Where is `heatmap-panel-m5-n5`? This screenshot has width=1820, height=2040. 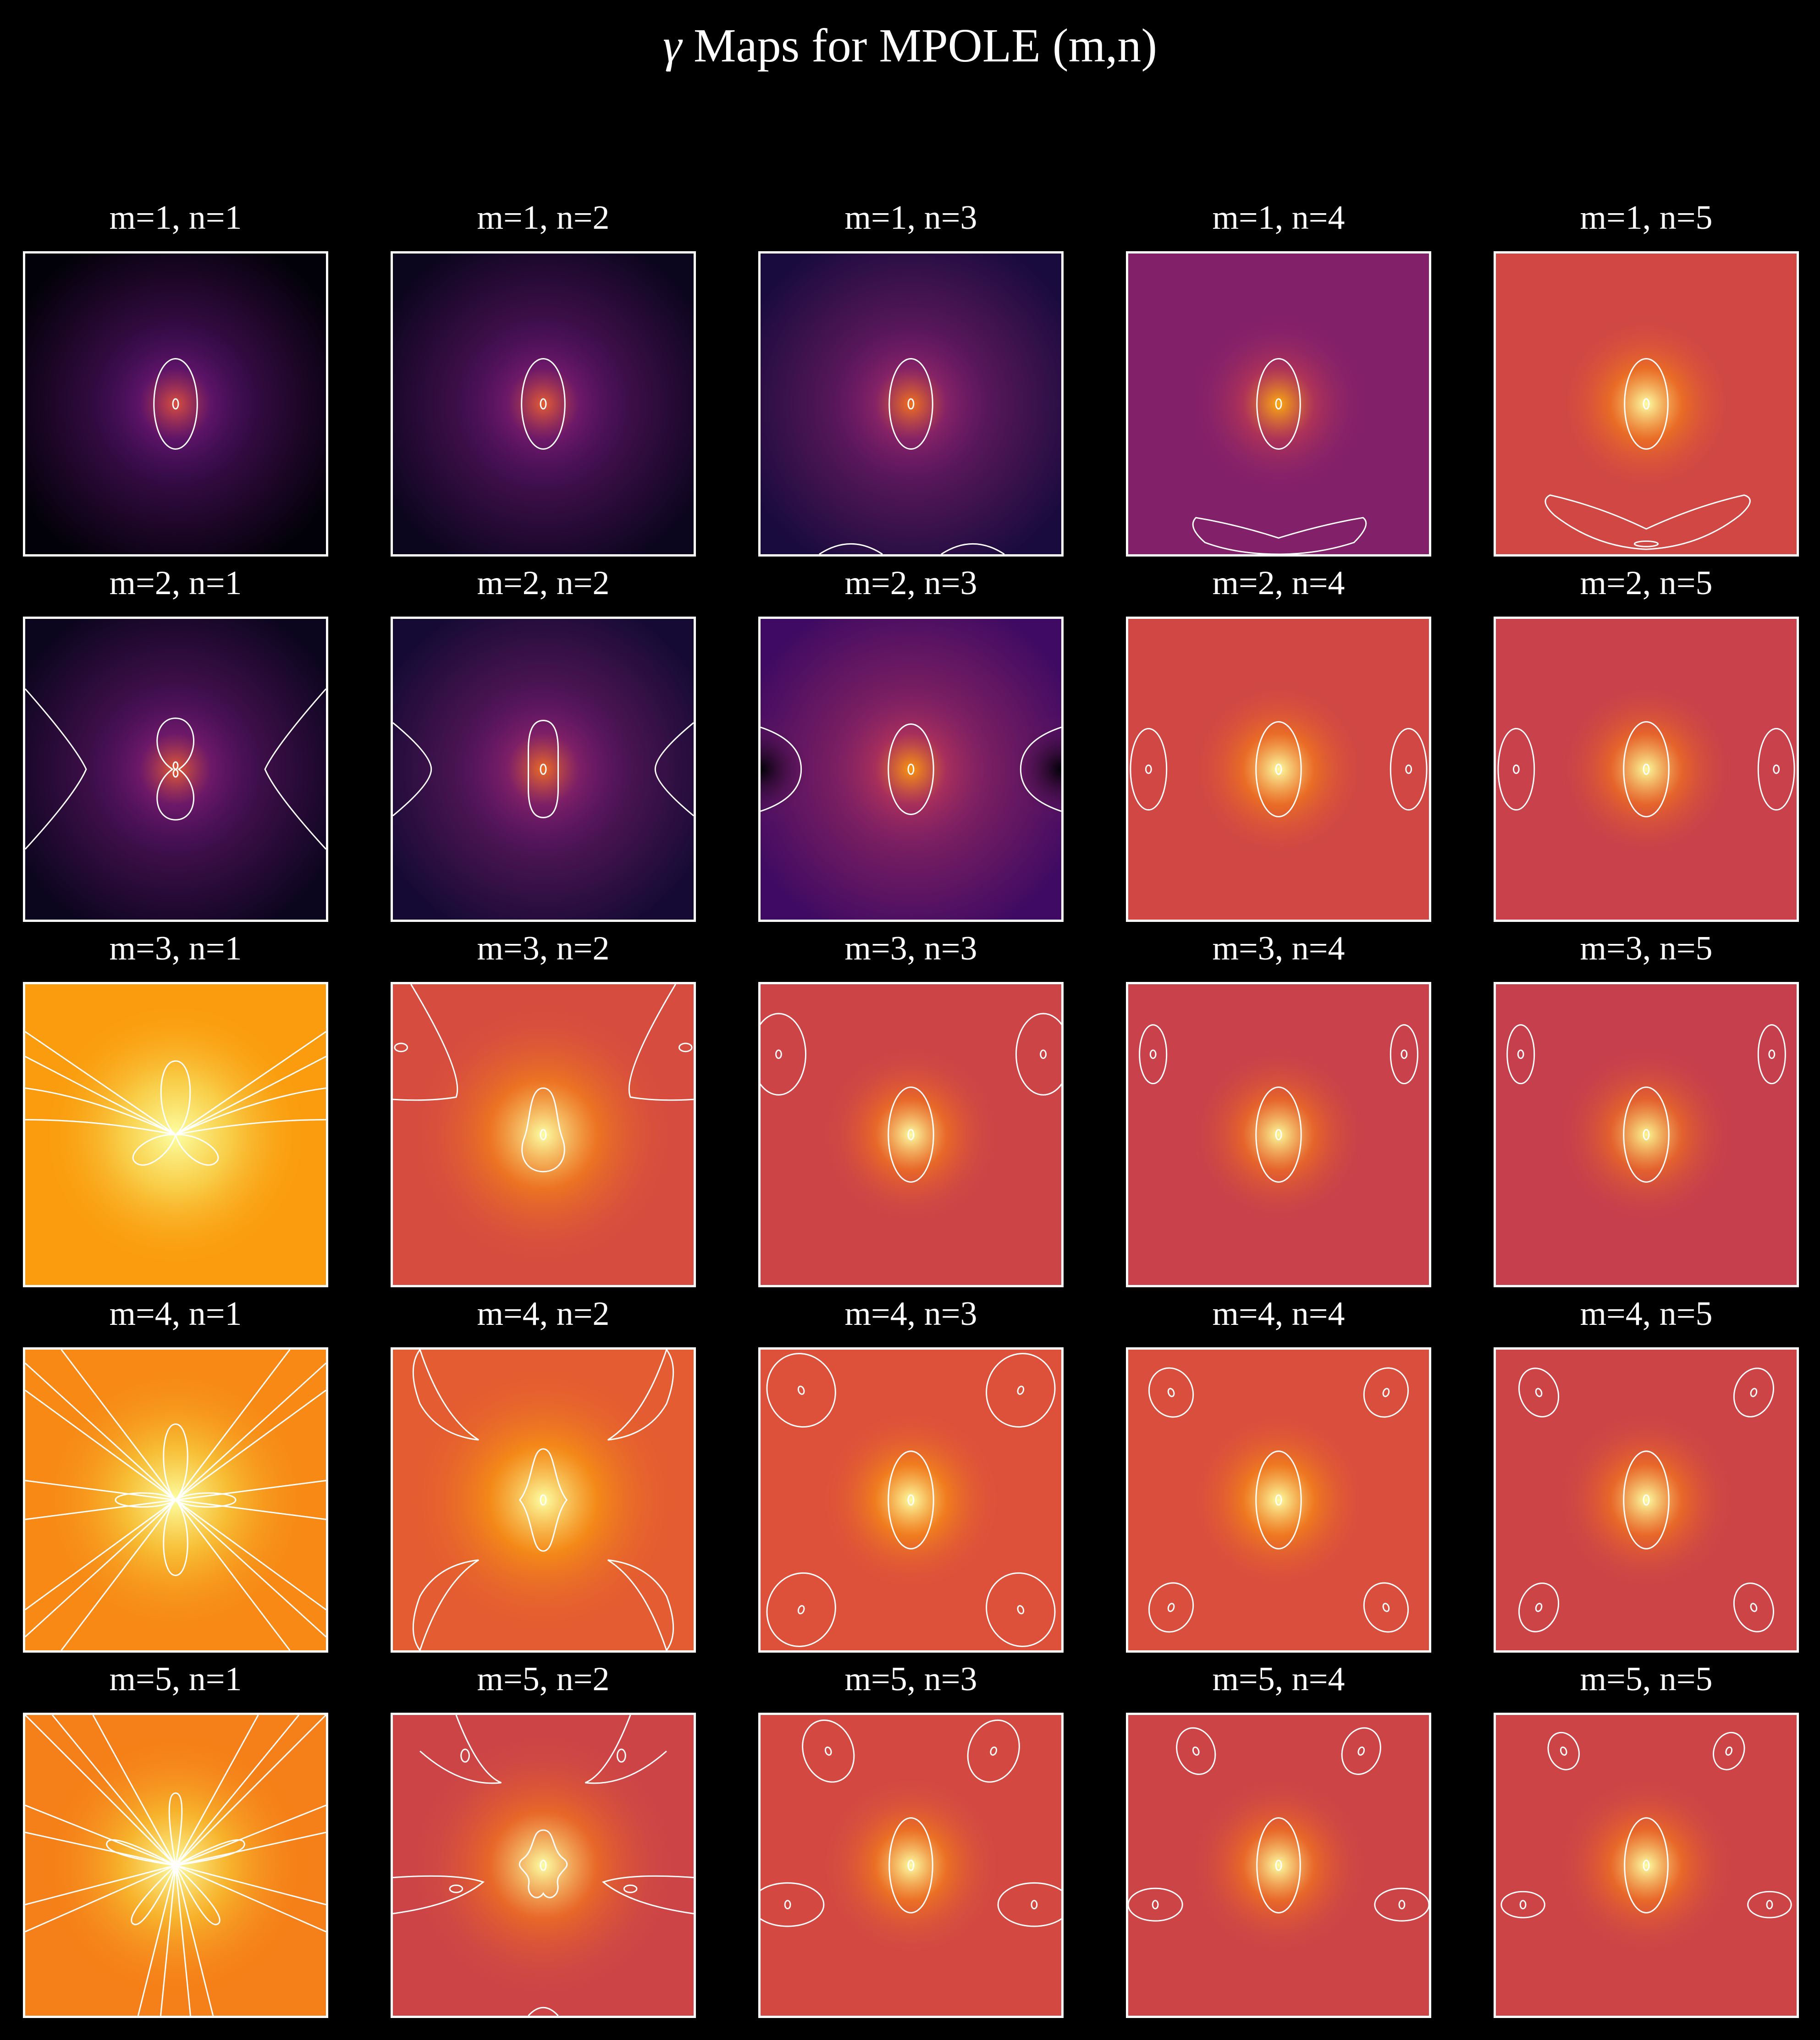 heatmap-panel-m5-n5 is located at coordinates (1646, 1865).